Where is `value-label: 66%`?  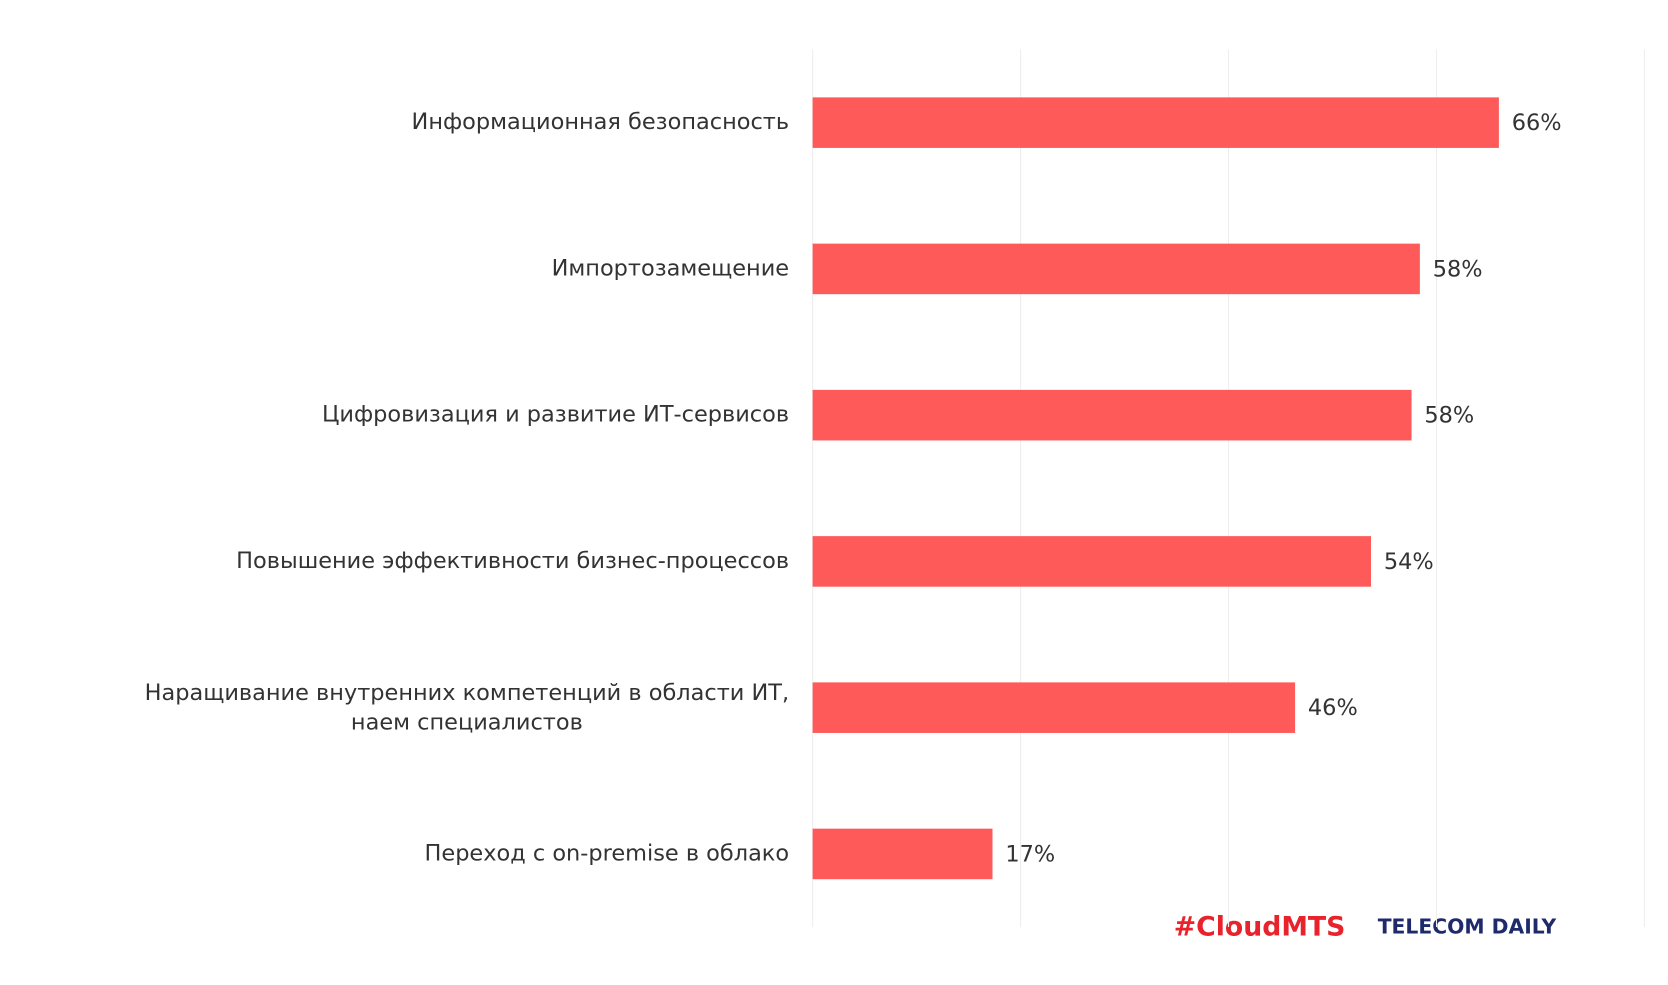
value-label: 66% is located at coordinates (1537, 123).